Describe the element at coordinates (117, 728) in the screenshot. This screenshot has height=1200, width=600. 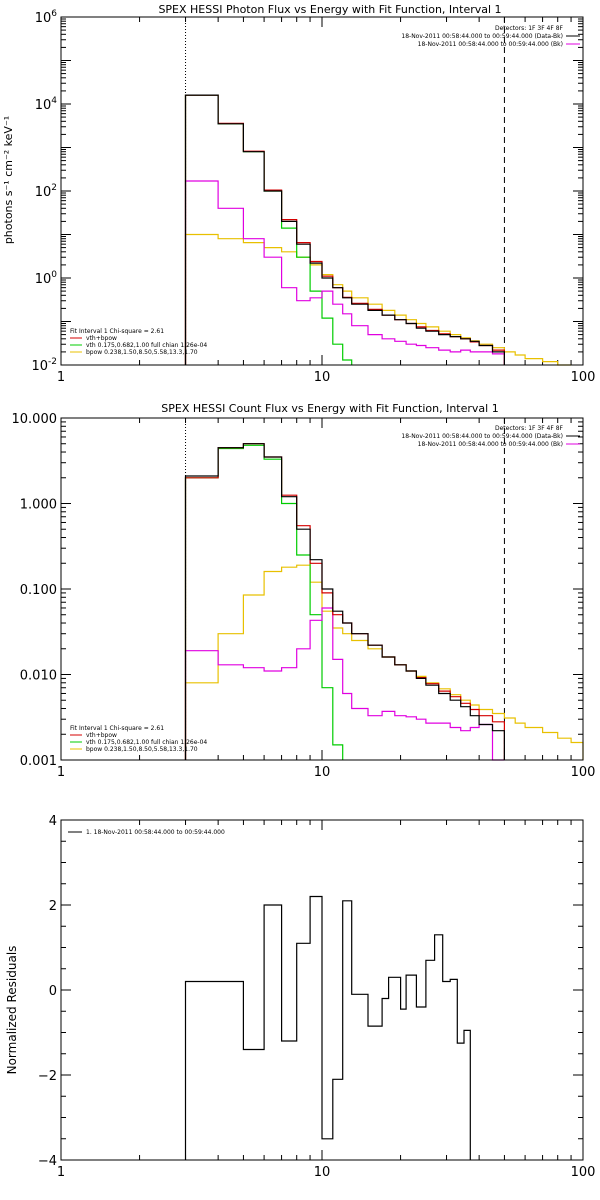
I see `count-fit-interval-label: Fit Interval 1 Chi-square = 2.61` at that location.